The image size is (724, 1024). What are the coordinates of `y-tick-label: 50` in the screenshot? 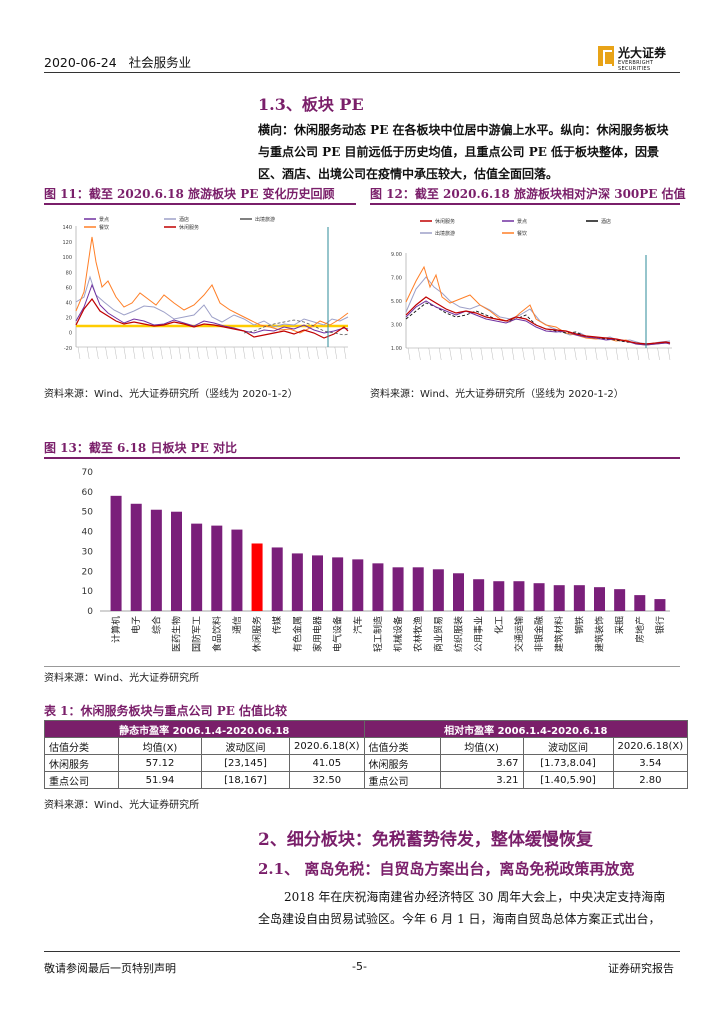 It's located at (88, 513).